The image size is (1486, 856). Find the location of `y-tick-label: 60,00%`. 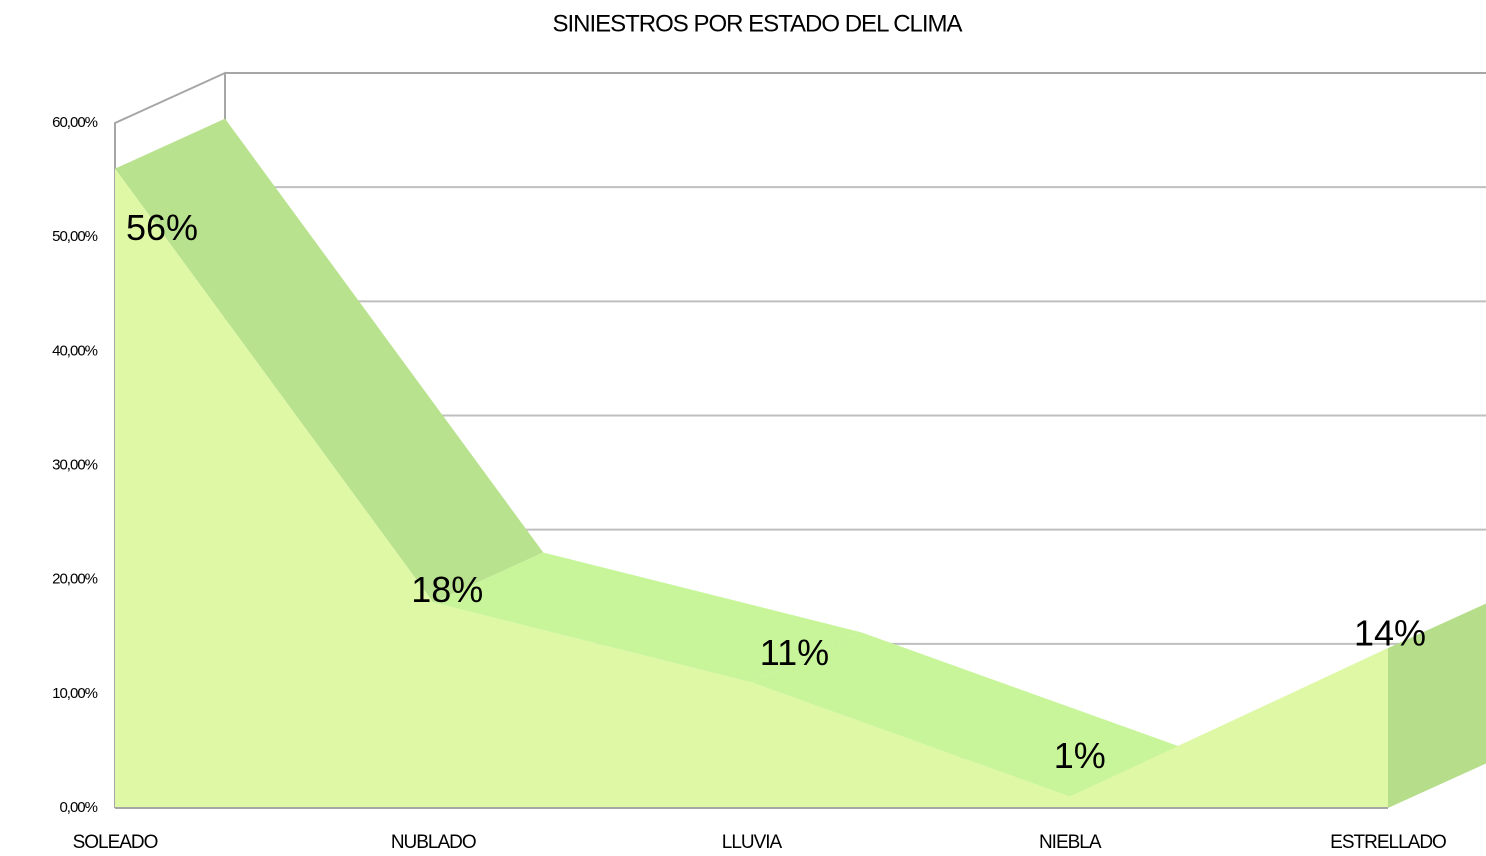

y-tick-label: 60,00% is located at coordinates (75, 122).